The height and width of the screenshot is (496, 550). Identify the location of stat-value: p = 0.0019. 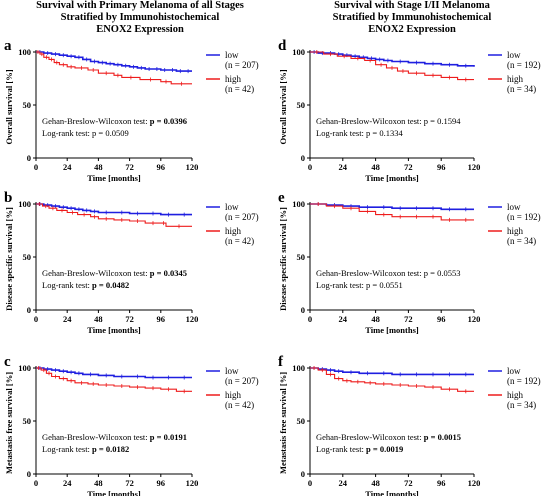
(384, 449).